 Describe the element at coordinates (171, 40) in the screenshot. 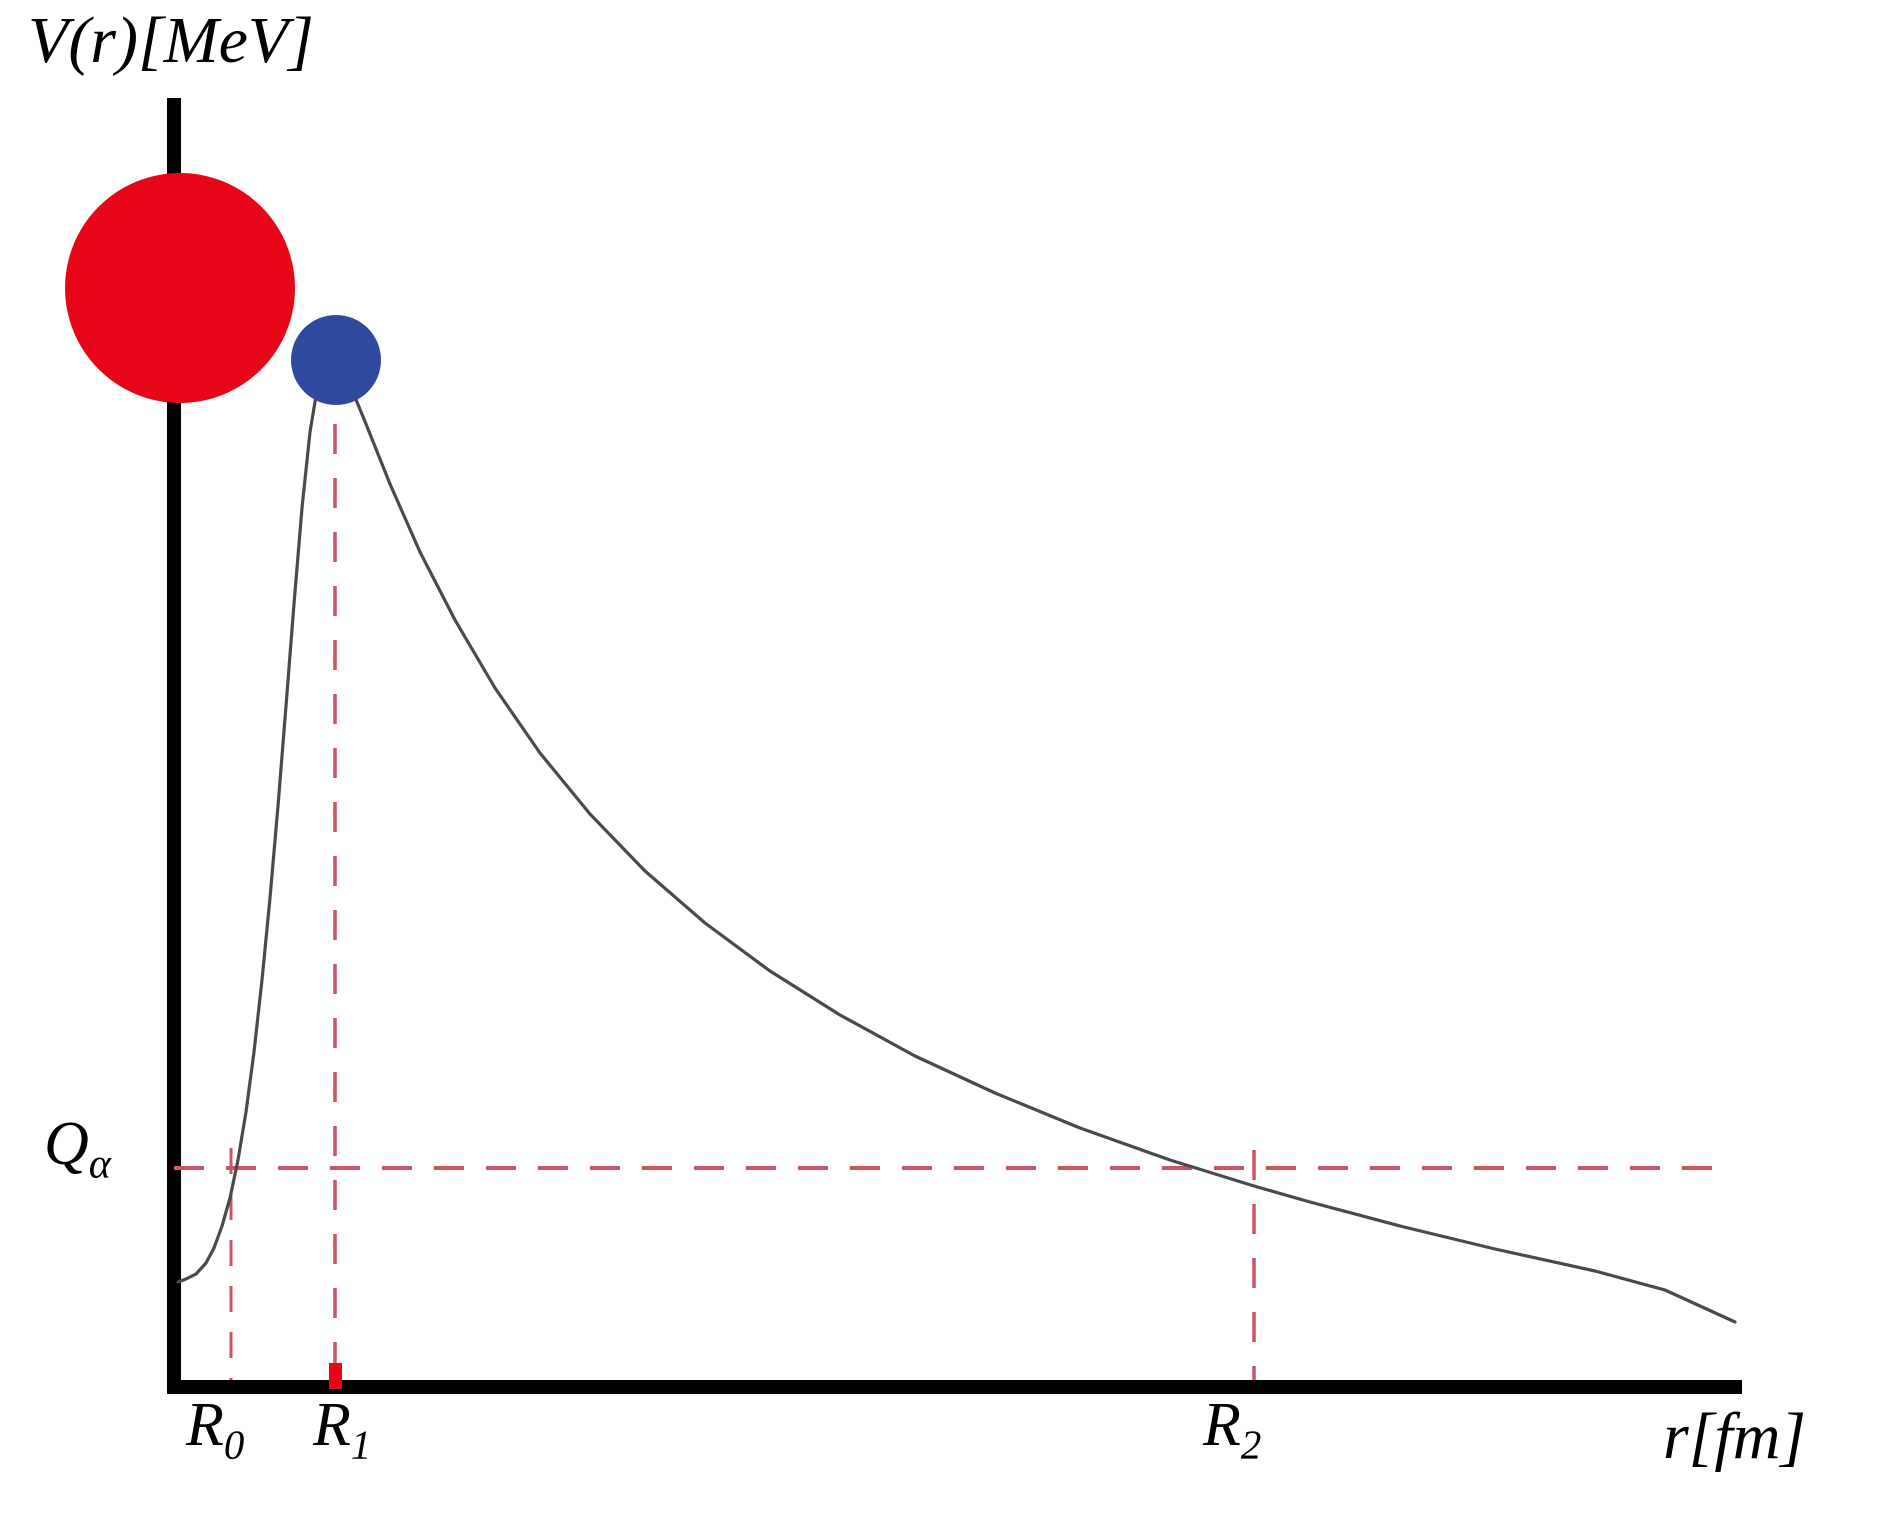

I see `y-axis-title: V(r)[MeV]` at that location.